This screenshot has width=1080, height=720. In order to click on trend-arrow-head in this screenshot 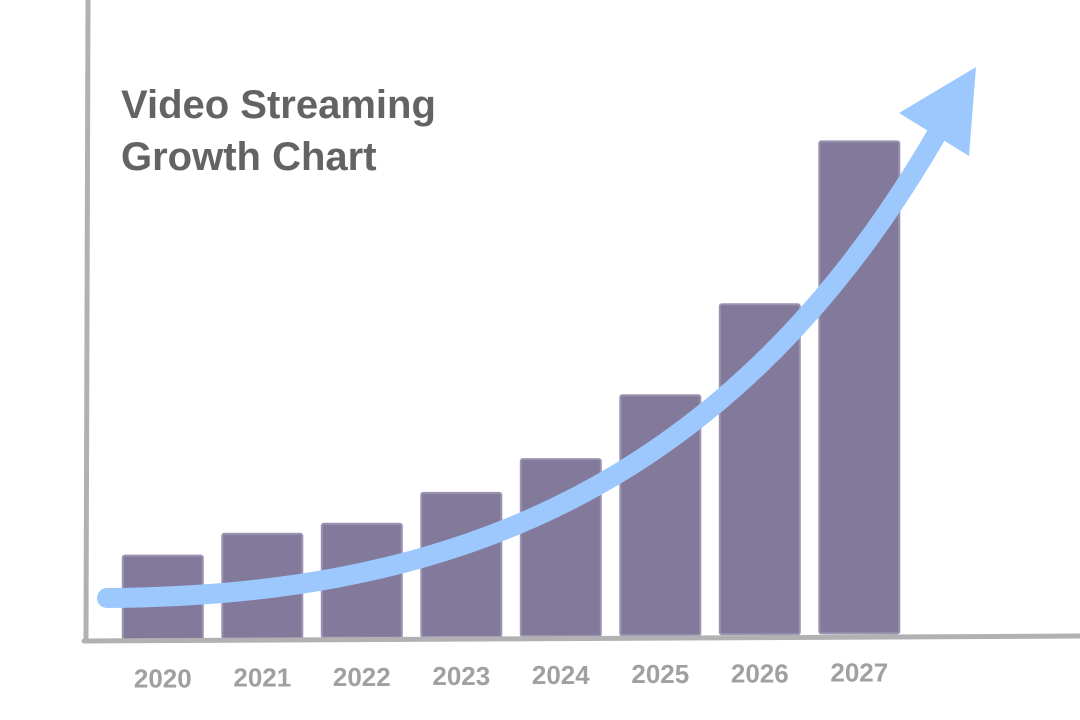, I will do `click(937, 111)`.